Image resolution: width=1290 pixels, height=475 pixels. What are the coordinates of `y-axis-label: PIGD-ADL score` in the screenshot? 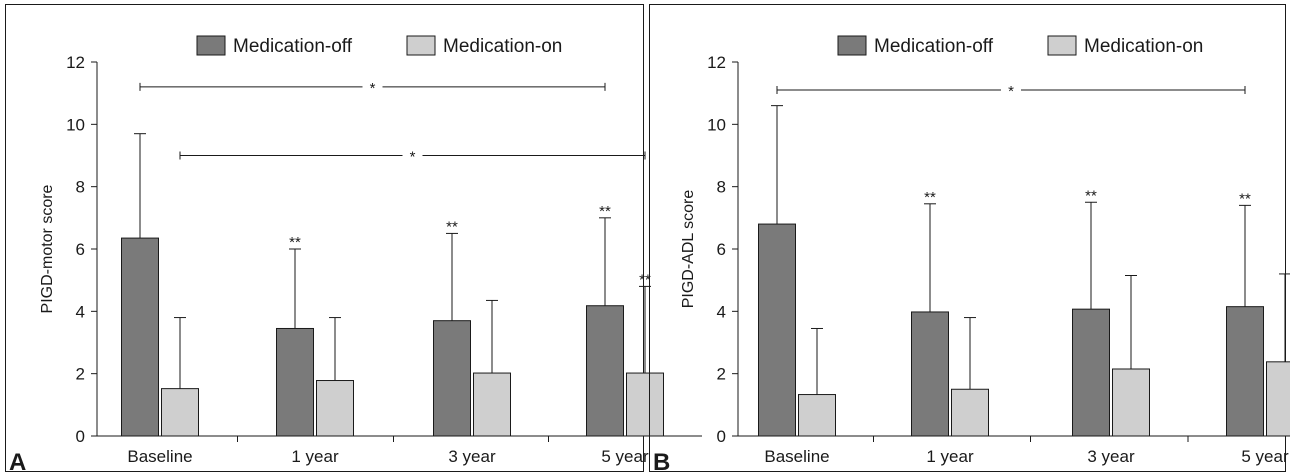 It's located at (688, 249).